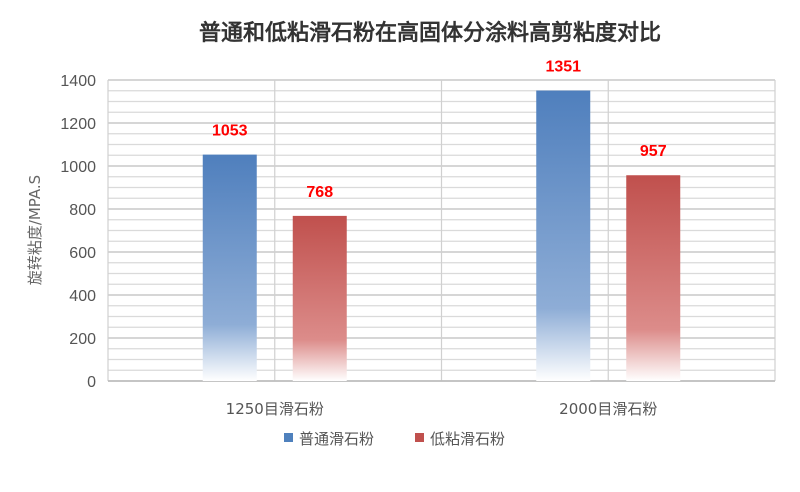 The image size is (800, 492). What do you see at coordinates (78, 124) in the screenshot?
I see `y-tick-label: 1200` at bounding box center [78, 124].